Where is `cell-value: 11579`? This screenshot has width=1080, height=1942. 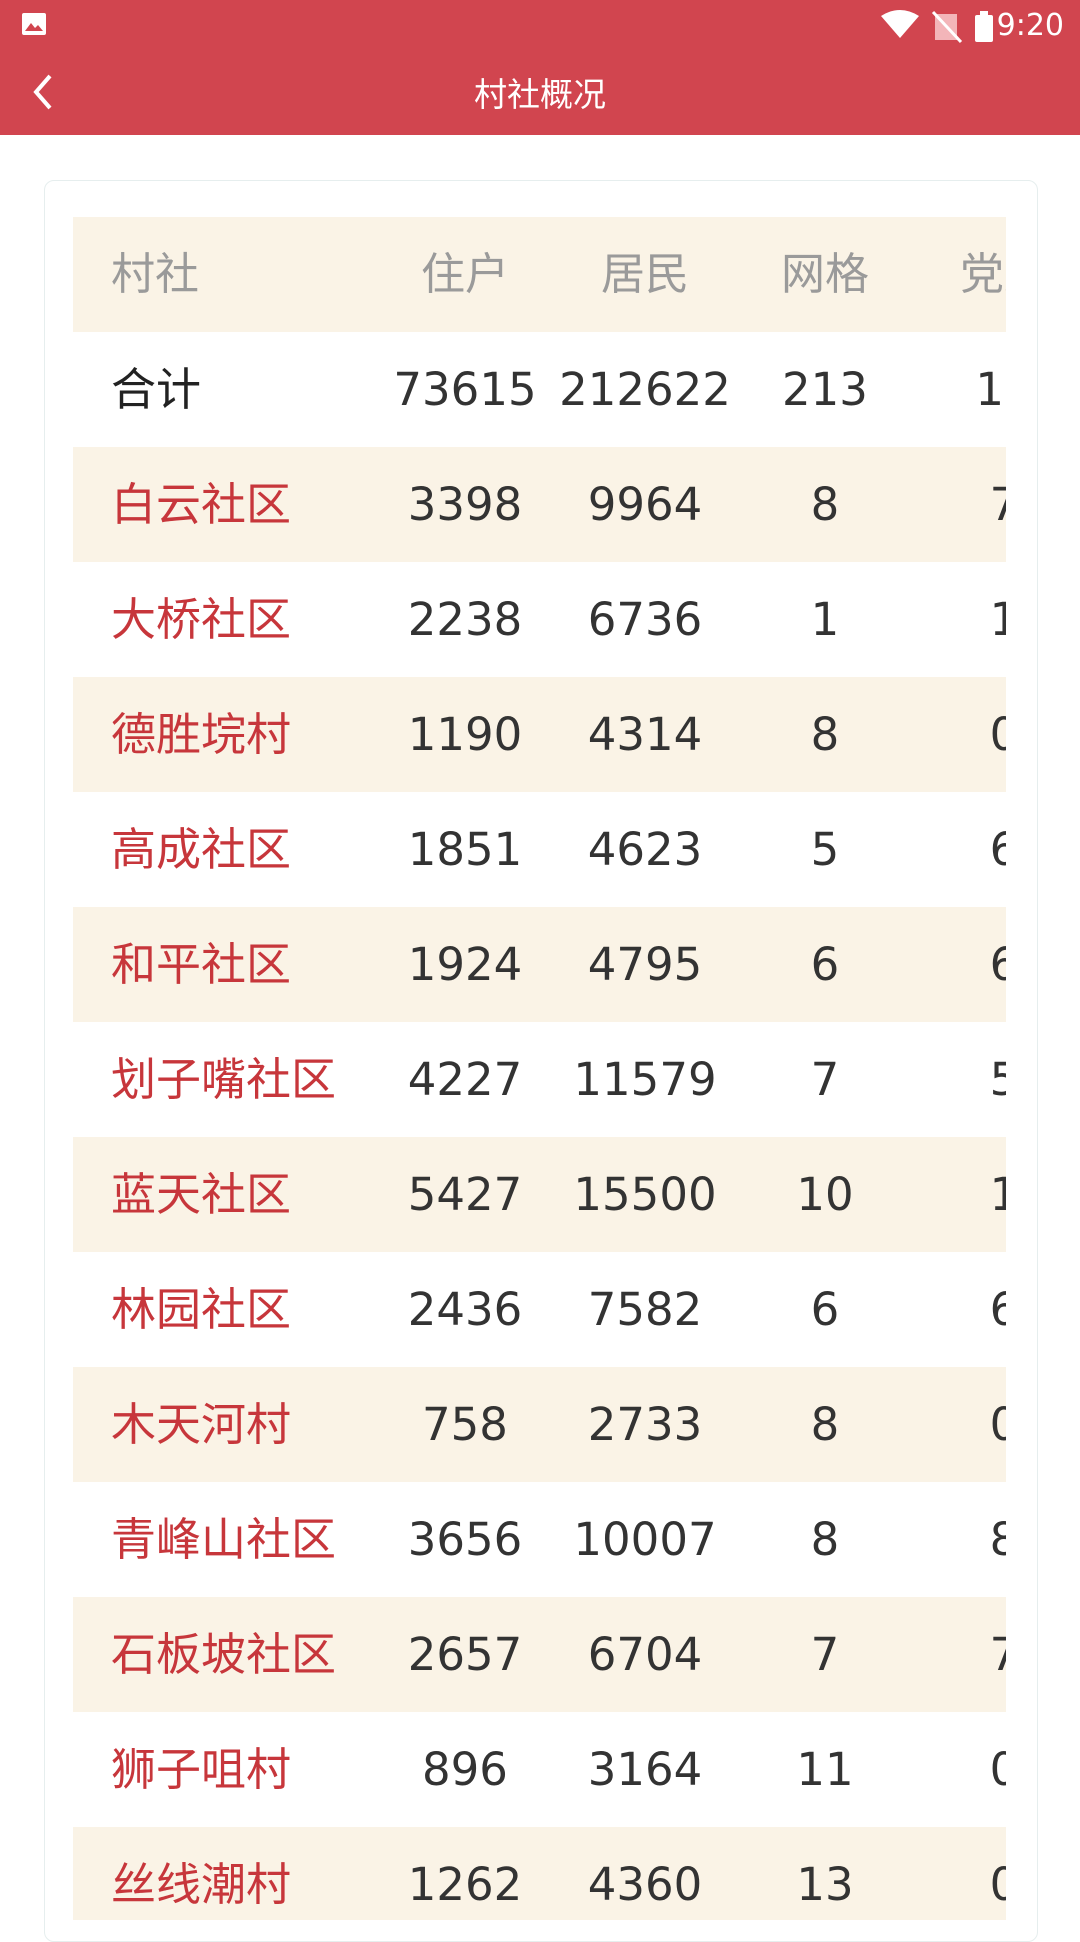 cell-value: 11579 is located at coordinates (645, 1079).